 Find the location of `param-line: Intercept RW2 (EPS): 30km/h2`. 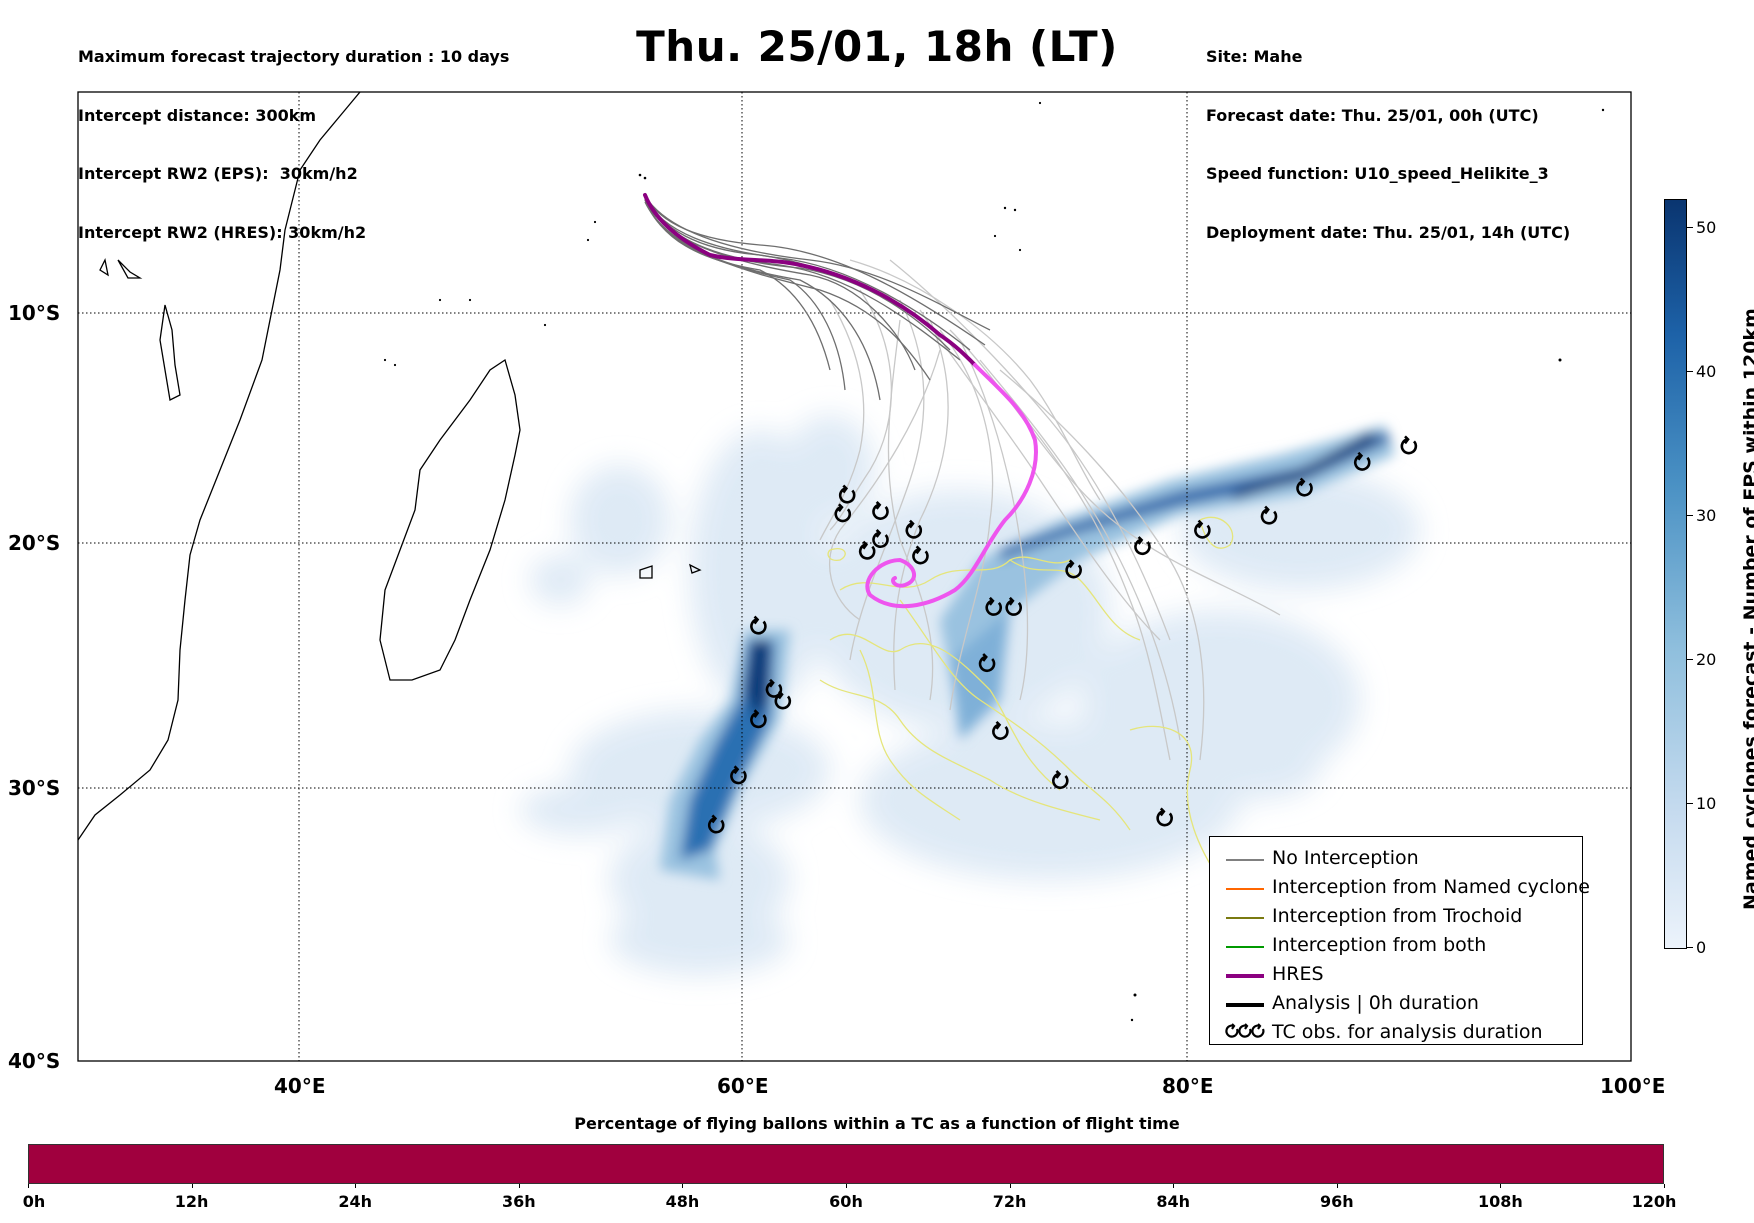

param-line: Intercept RW2 (EPS): 30km/h2 is located at coordinates (218, 173).